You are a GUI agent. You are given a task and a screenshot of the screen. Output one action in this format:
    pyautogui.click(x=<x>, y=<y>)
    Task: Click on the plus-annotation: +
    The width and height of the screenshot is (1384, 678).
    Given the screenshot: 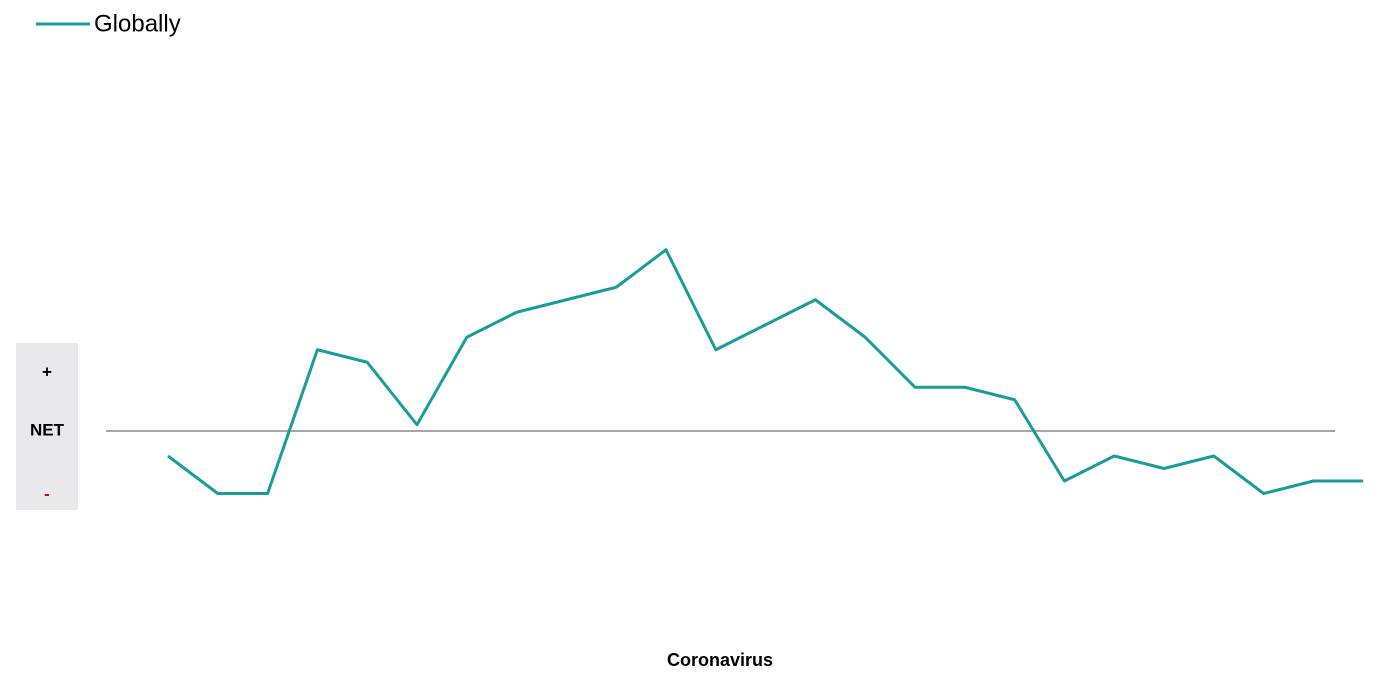 What is the action you would take?
    pyautogui.click(x=47, y=371)
    